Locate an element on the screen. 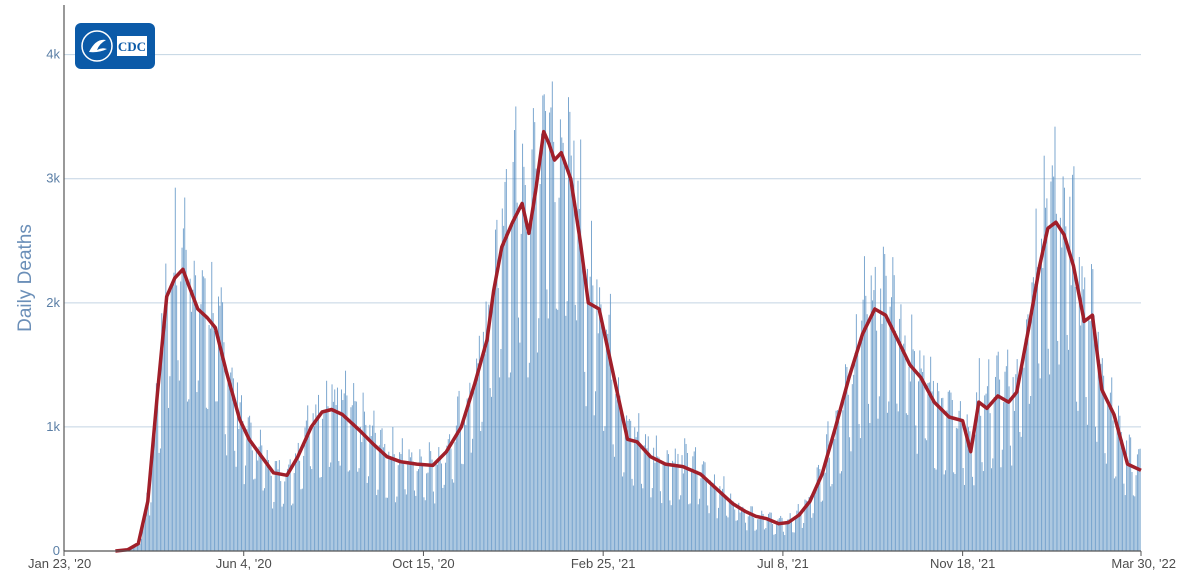 Image resolution: width=1190 pixels, height=579 pixels. y-tick-label: 0 is located at coordinates (56, 550).